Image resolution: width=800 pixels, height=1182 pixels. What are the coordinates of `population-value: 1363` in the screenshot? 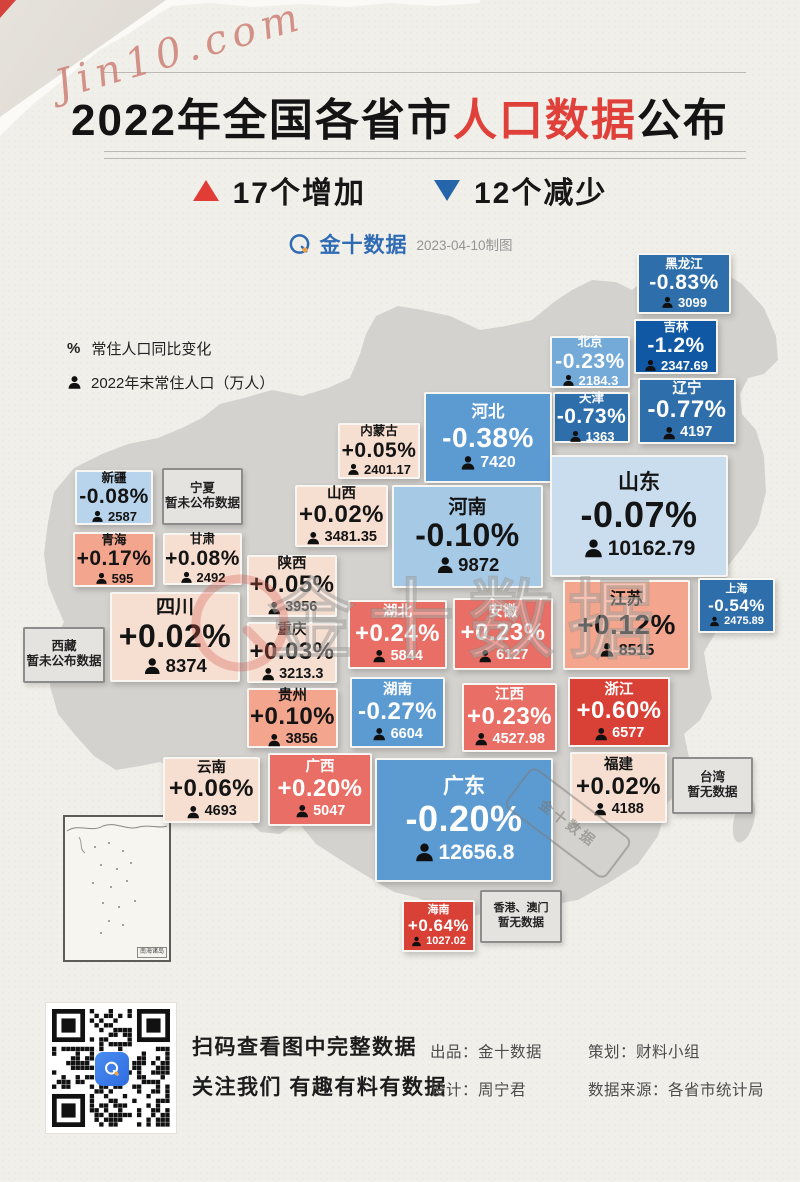 It's located at (600, 436).